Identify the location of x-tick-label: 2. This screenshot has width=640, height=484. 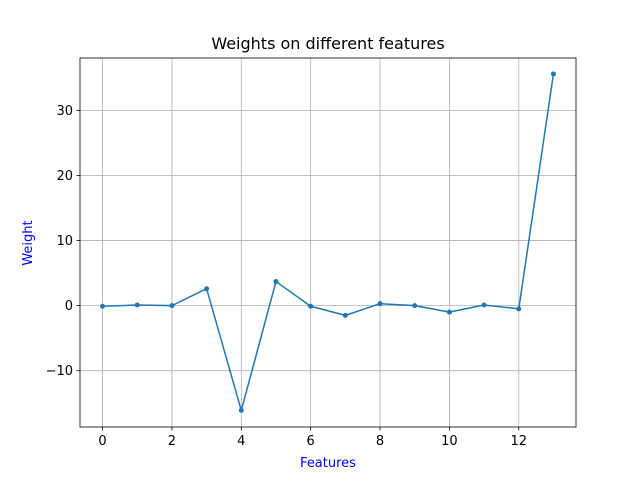
(172, 441).